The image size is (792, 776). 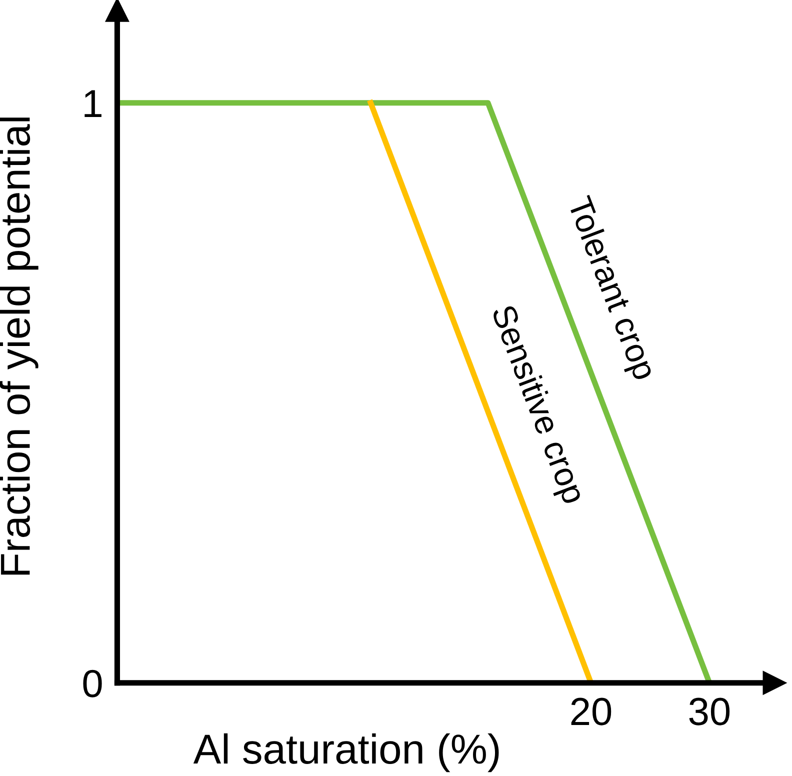 I want to click on y-tick-label: 0, so click(x=92, y=684).